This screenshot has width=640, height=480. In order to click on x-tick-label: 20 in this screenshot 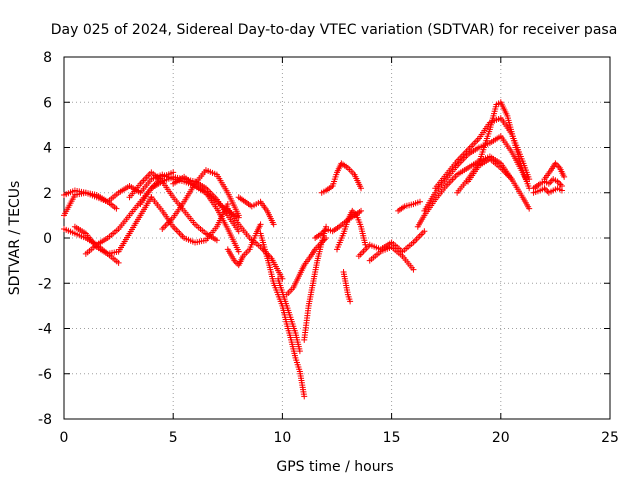, I will do `click(501, 438)`.